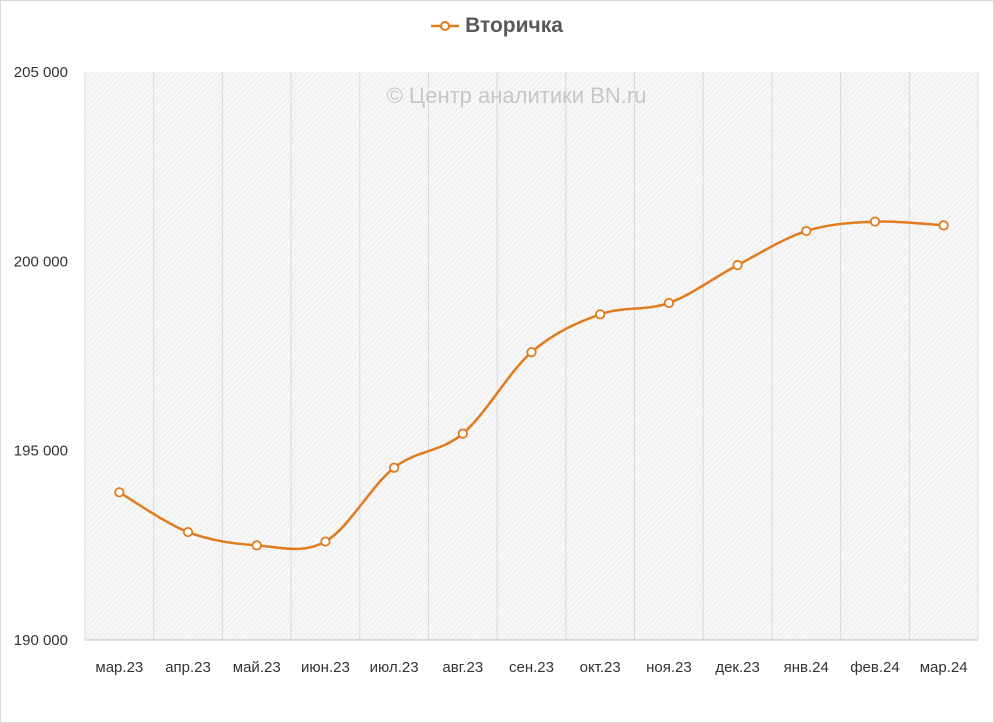  I want to click on x-tick-label: мар.23, so click(119, 667).